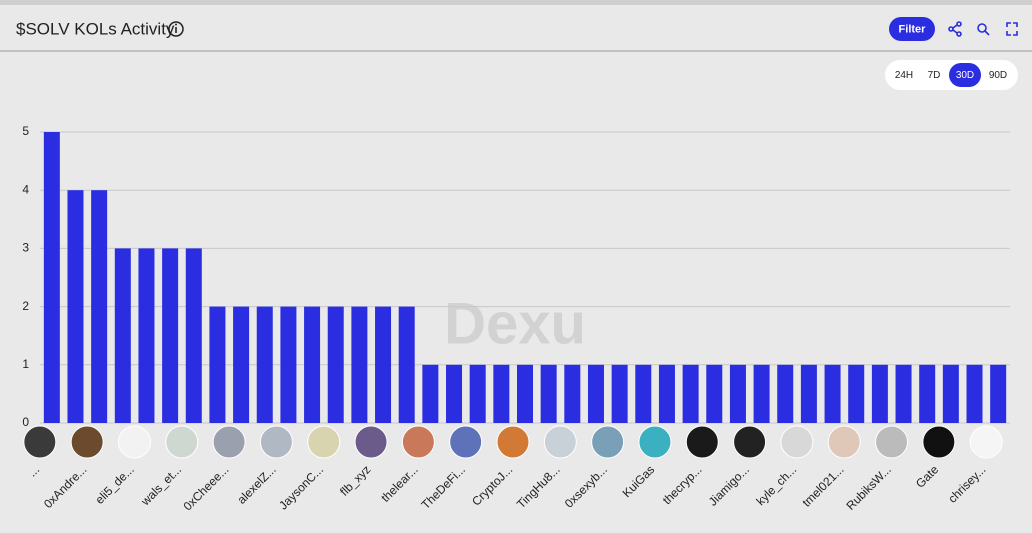 This screenshot has width=1032, height=533. What do you see at coordinates (516, 2) in the screenshot?
I see `top-edge` at bounding box center [516, 2].